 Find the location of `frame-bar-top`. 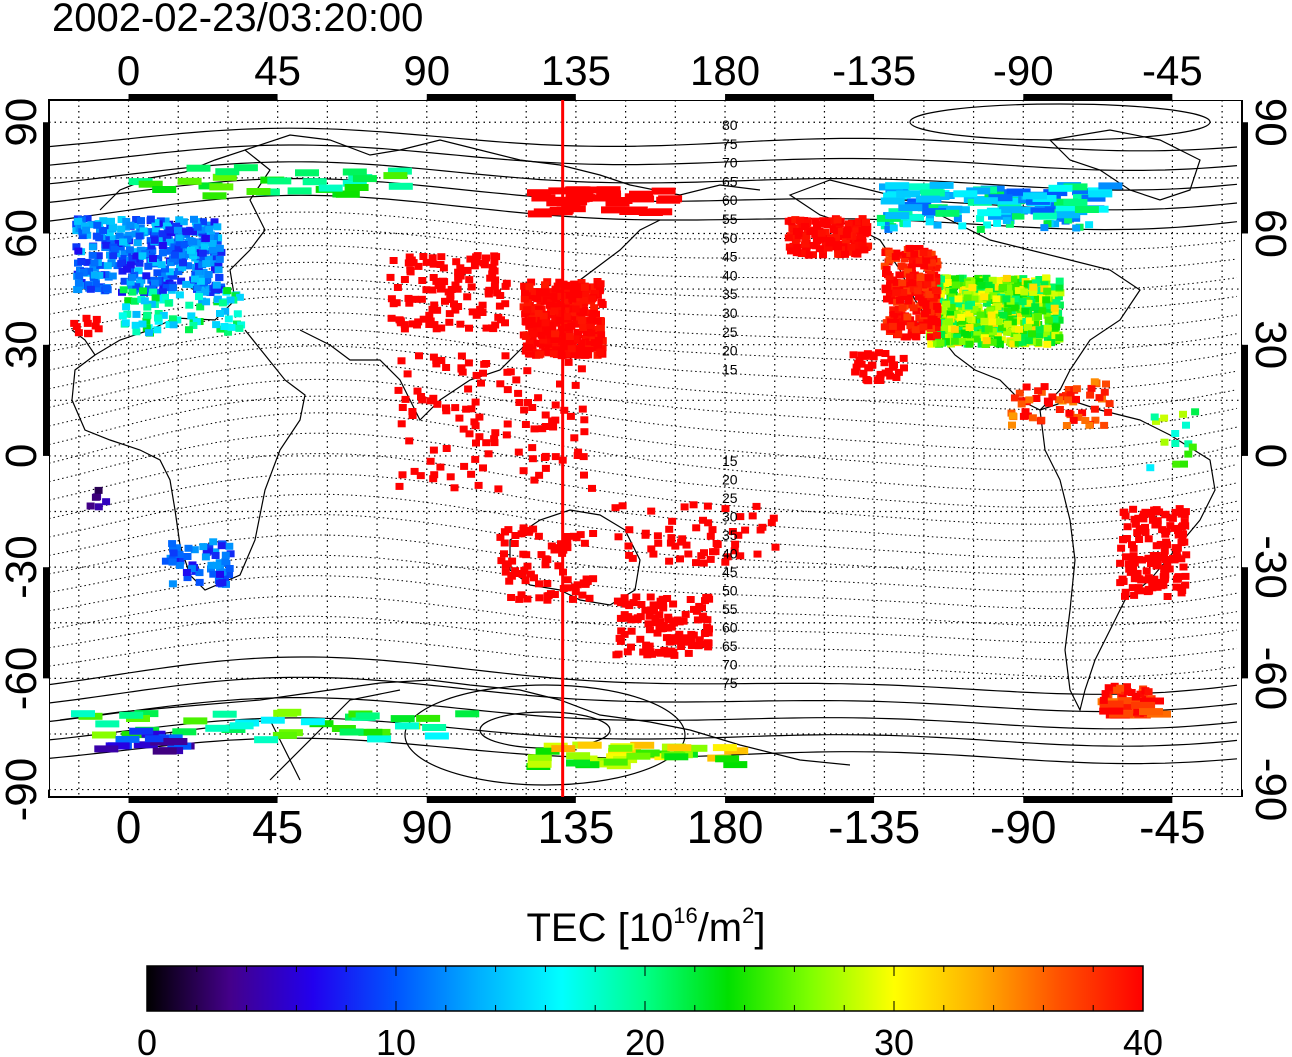

frame-bar-top is located at coordinates (352, 97).